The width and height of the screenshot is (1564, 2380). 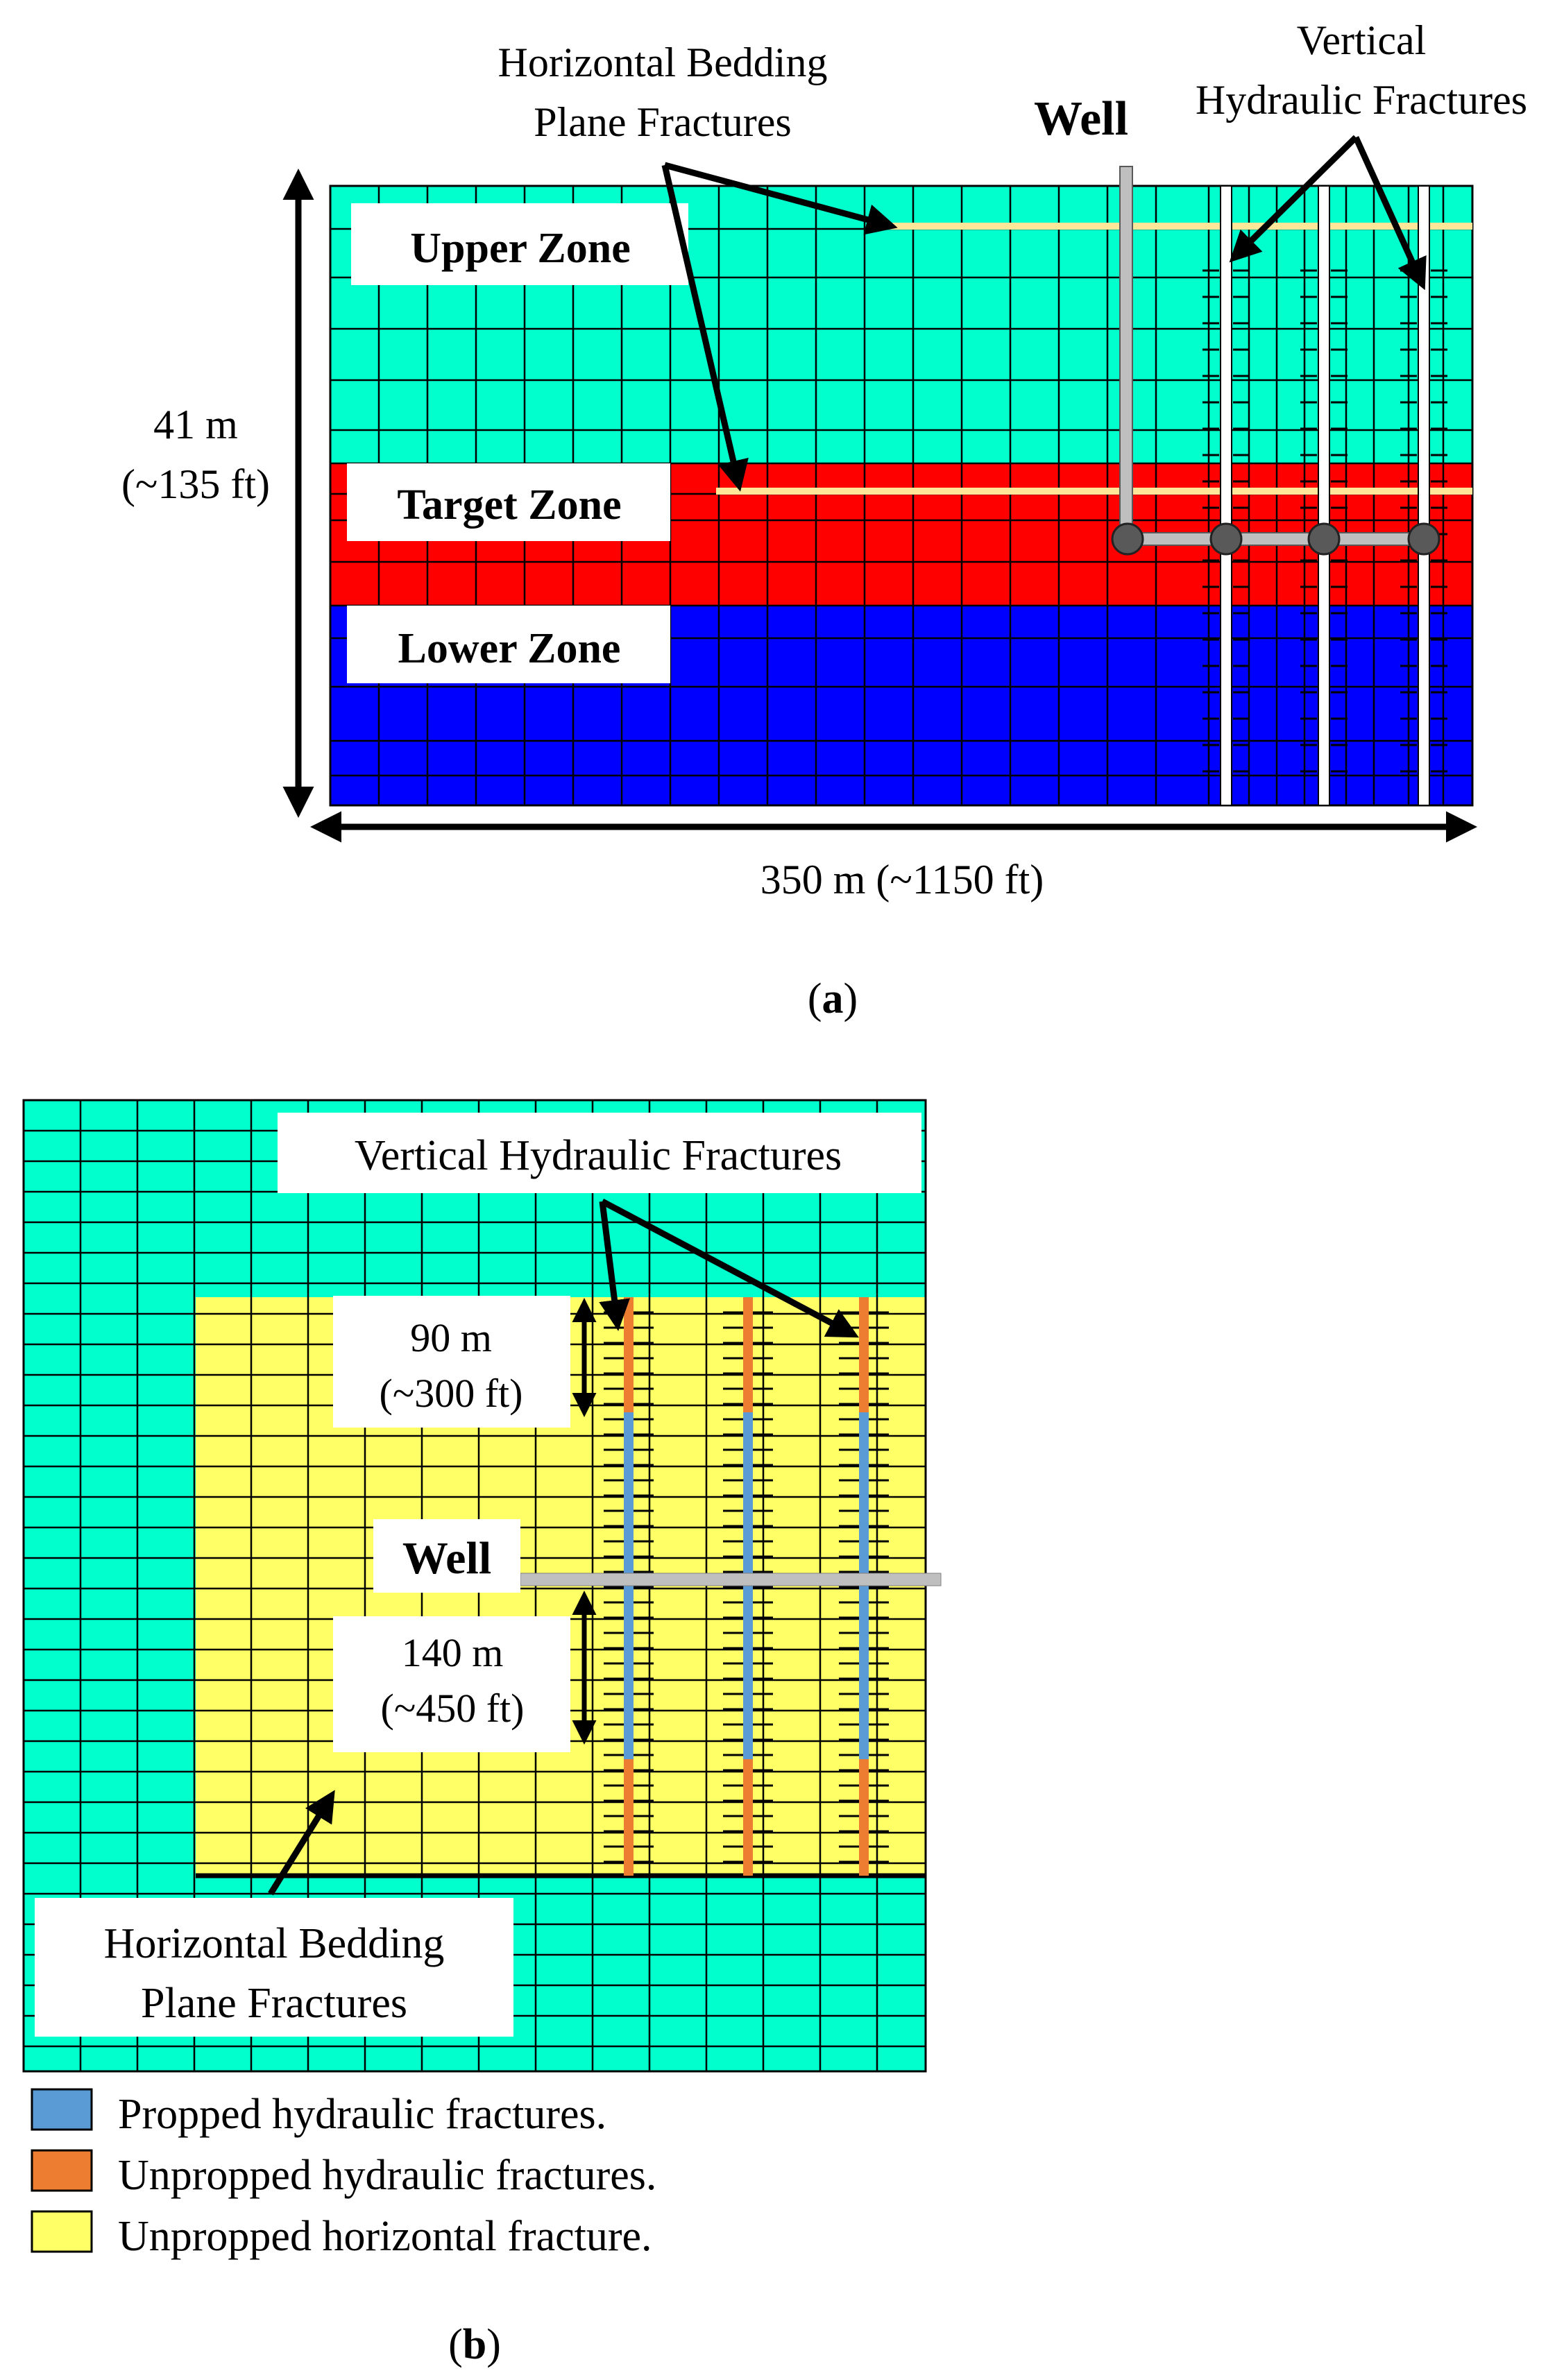 What do you see at coordinates (195, 484) in the screenshot?
I see `height-ft-label: (~135 ft)` at bounding box center [195, 484].